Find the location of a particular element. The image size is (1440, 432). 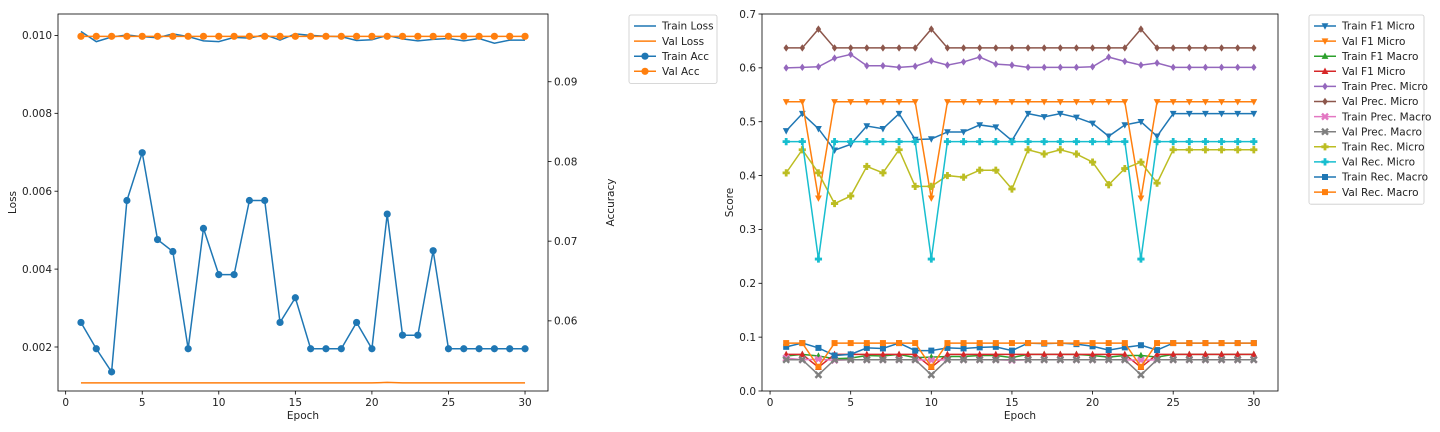

y2-tick-label: 0.08 is located at coordinates (565, 162).